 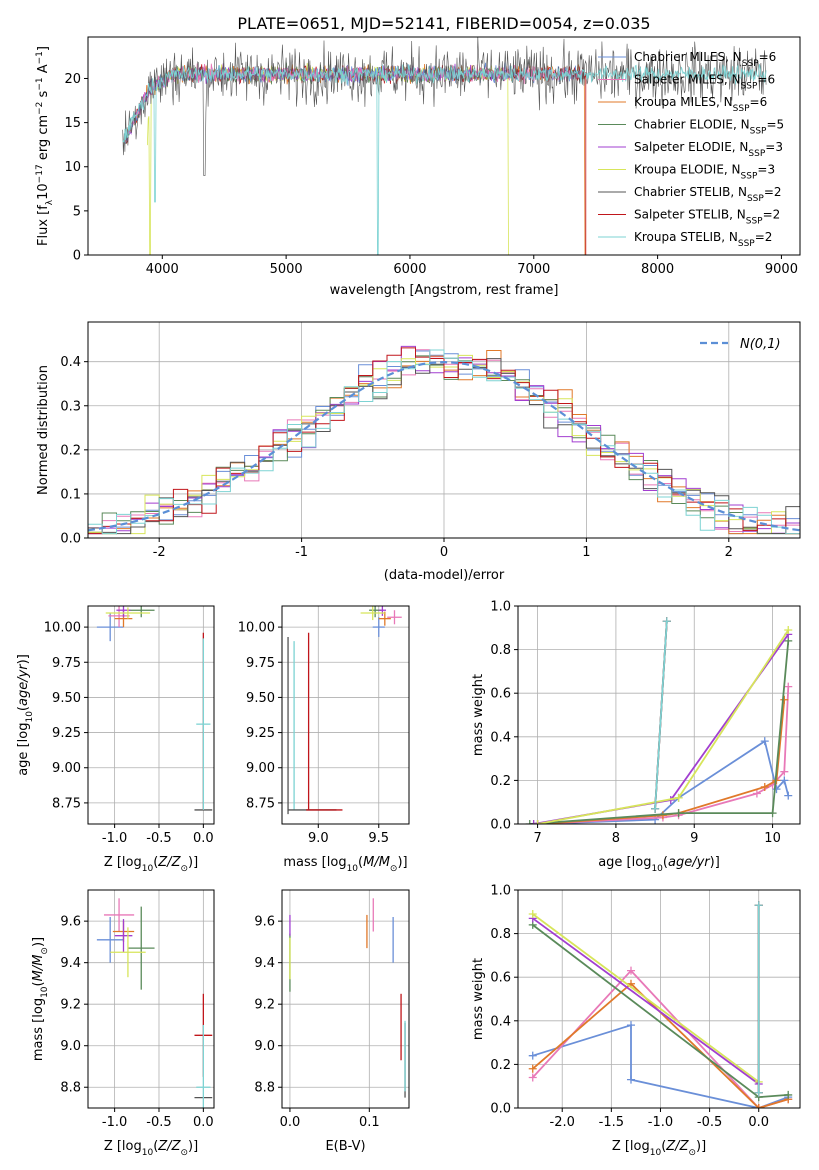 I want to click on weight-line-kroupa-stelib, so click(x=661, y=715).